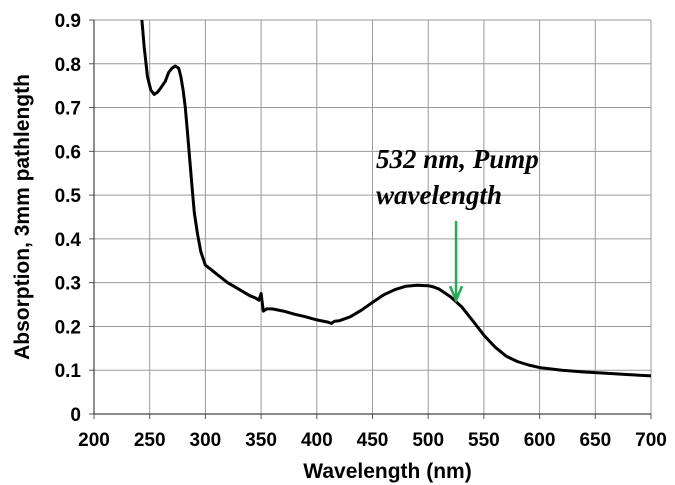 The image size is (675, 485). Describe the element at coordinates (439, 195) in the screenshot. I see `annotation-line-2: wavelength` at that location.